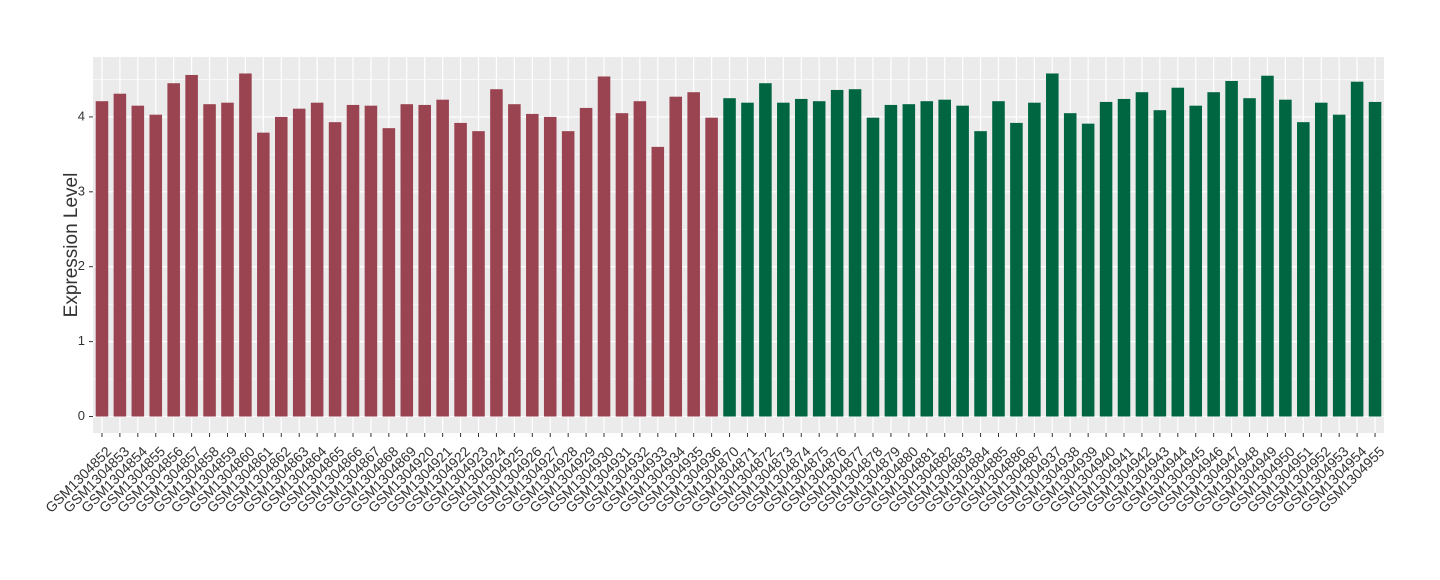  Describe the element at coordinates (81, 415) in the screenshot. I see `y-tick-label: 0` at that location.